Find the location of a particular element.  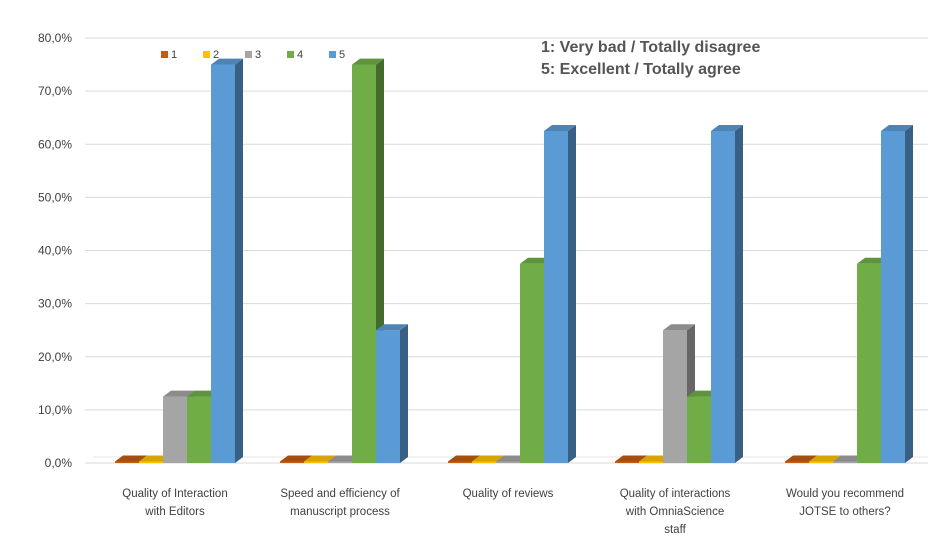

y-tick-label: 40,0% is located at coordinates (55, 251).